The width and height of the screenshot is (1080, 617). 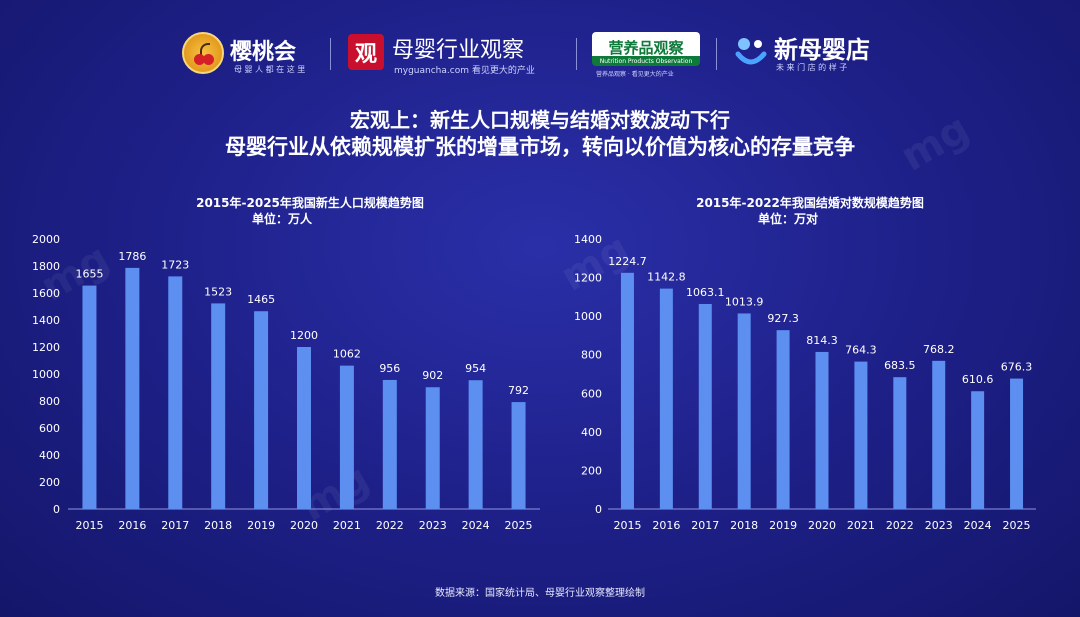 What do you see at coordinates (540, 593) in the screenshot?
I see `data-source-note: 数据来源：国家统计局、母婴行业观察整理绘制` at bounding box center [540, 593].